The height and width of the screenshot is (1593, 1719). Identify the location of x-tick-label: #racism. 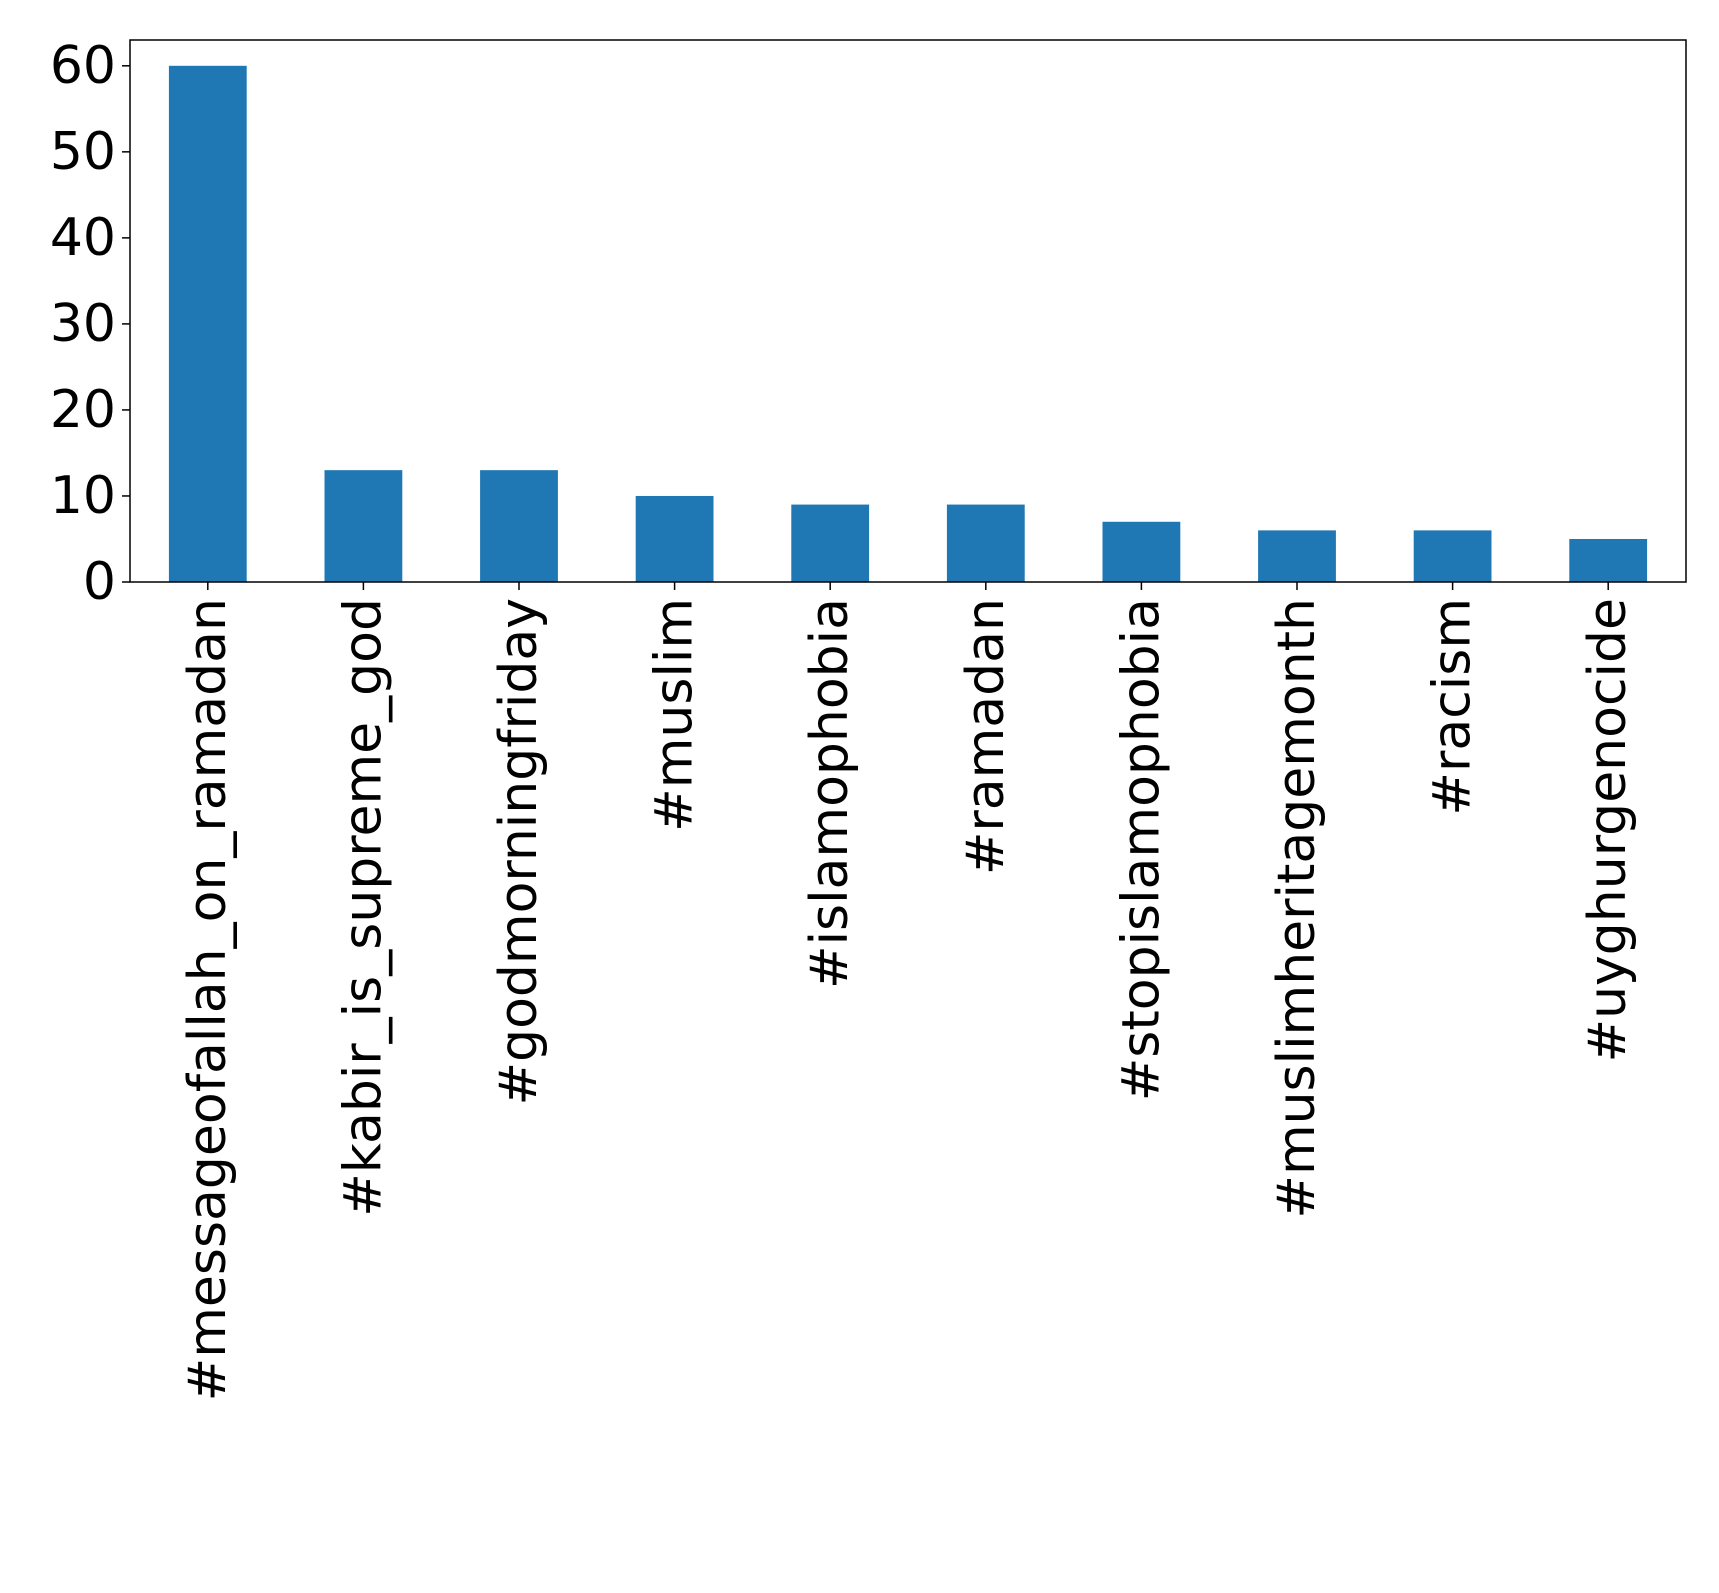
(1453, 707).